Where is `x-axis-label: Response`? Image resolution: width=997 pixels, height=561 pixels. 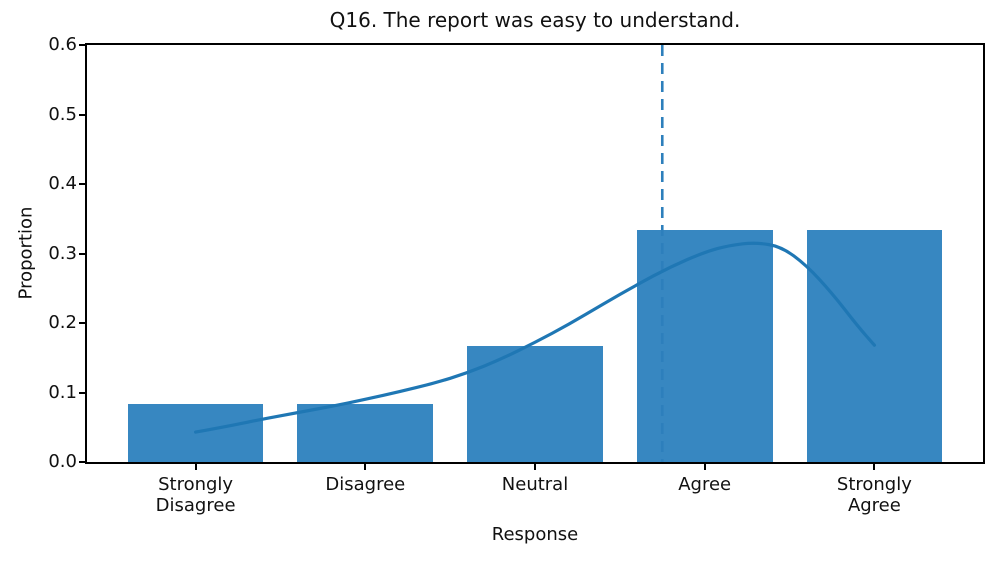
x-axis-label: Response is located at coordinates (535, 534).